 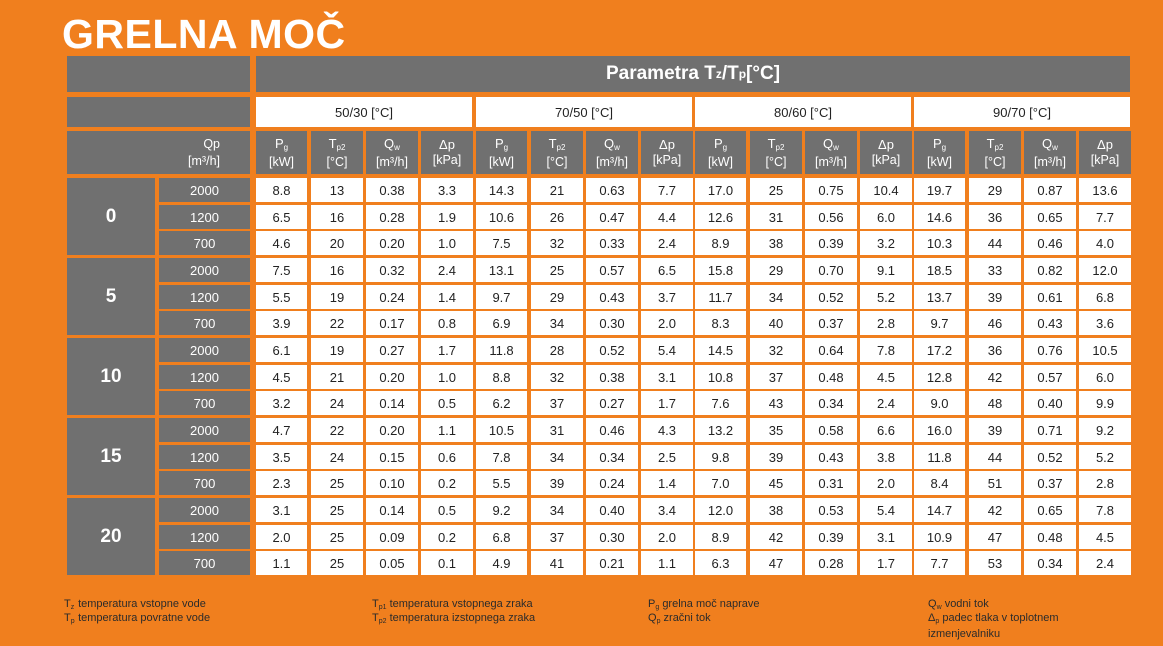 What do you see at coordinates (720, 430) in the screenshot?
I see `data-cell: 13.2` at bounding box center [720, 430].